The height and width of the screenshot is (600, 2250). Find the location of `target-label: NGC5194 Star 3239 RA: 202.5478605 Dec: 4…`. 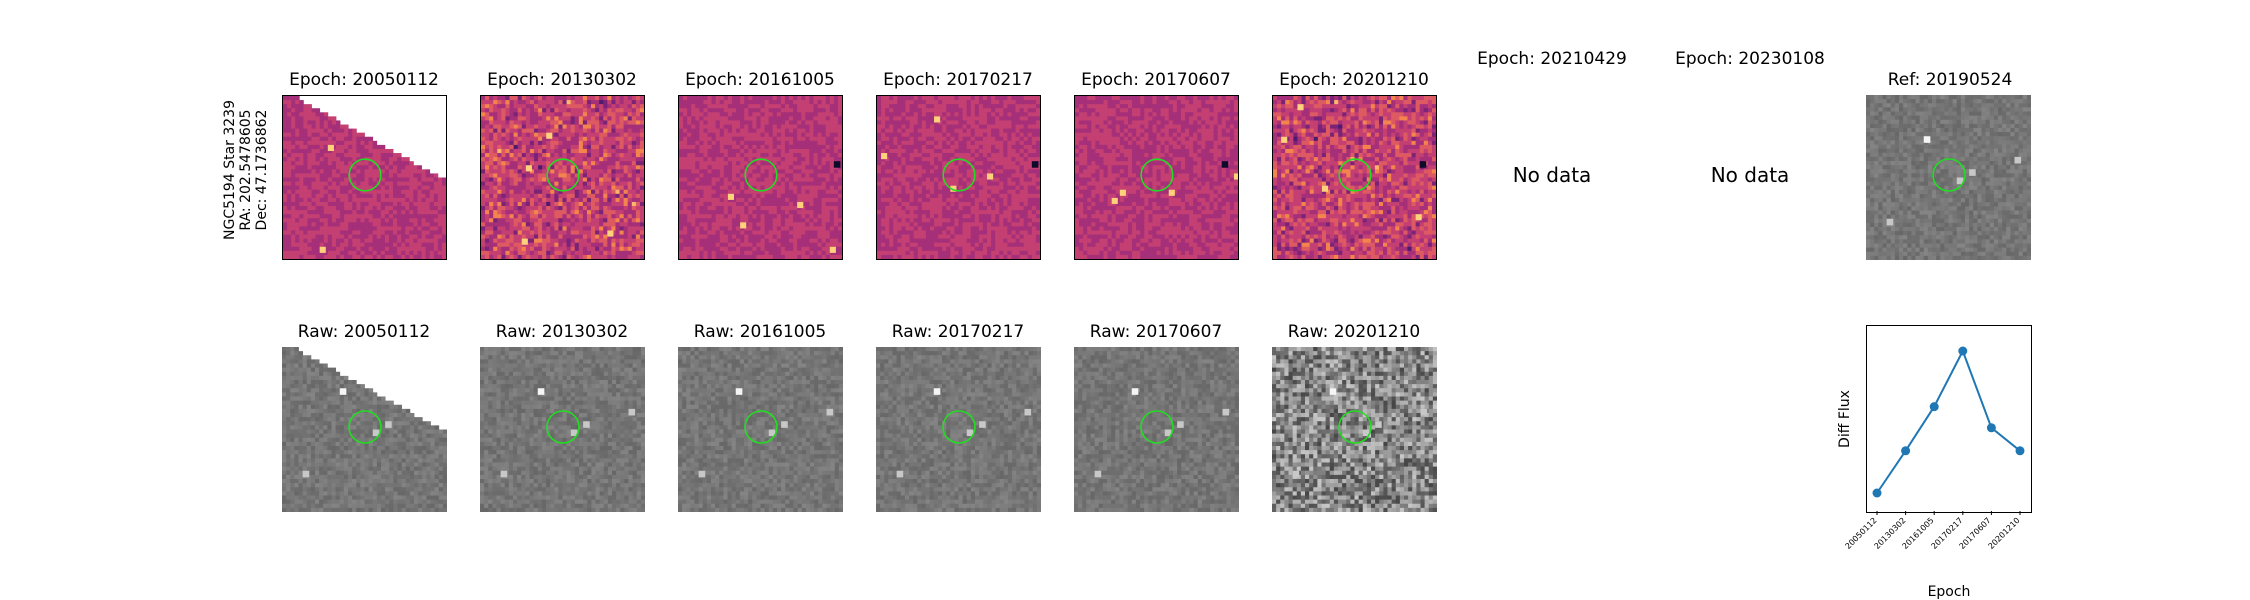

target-label: NGC5194 Star 3239 RA: 202.5478605 Dec: 4… is located at coordinates (246, 169).